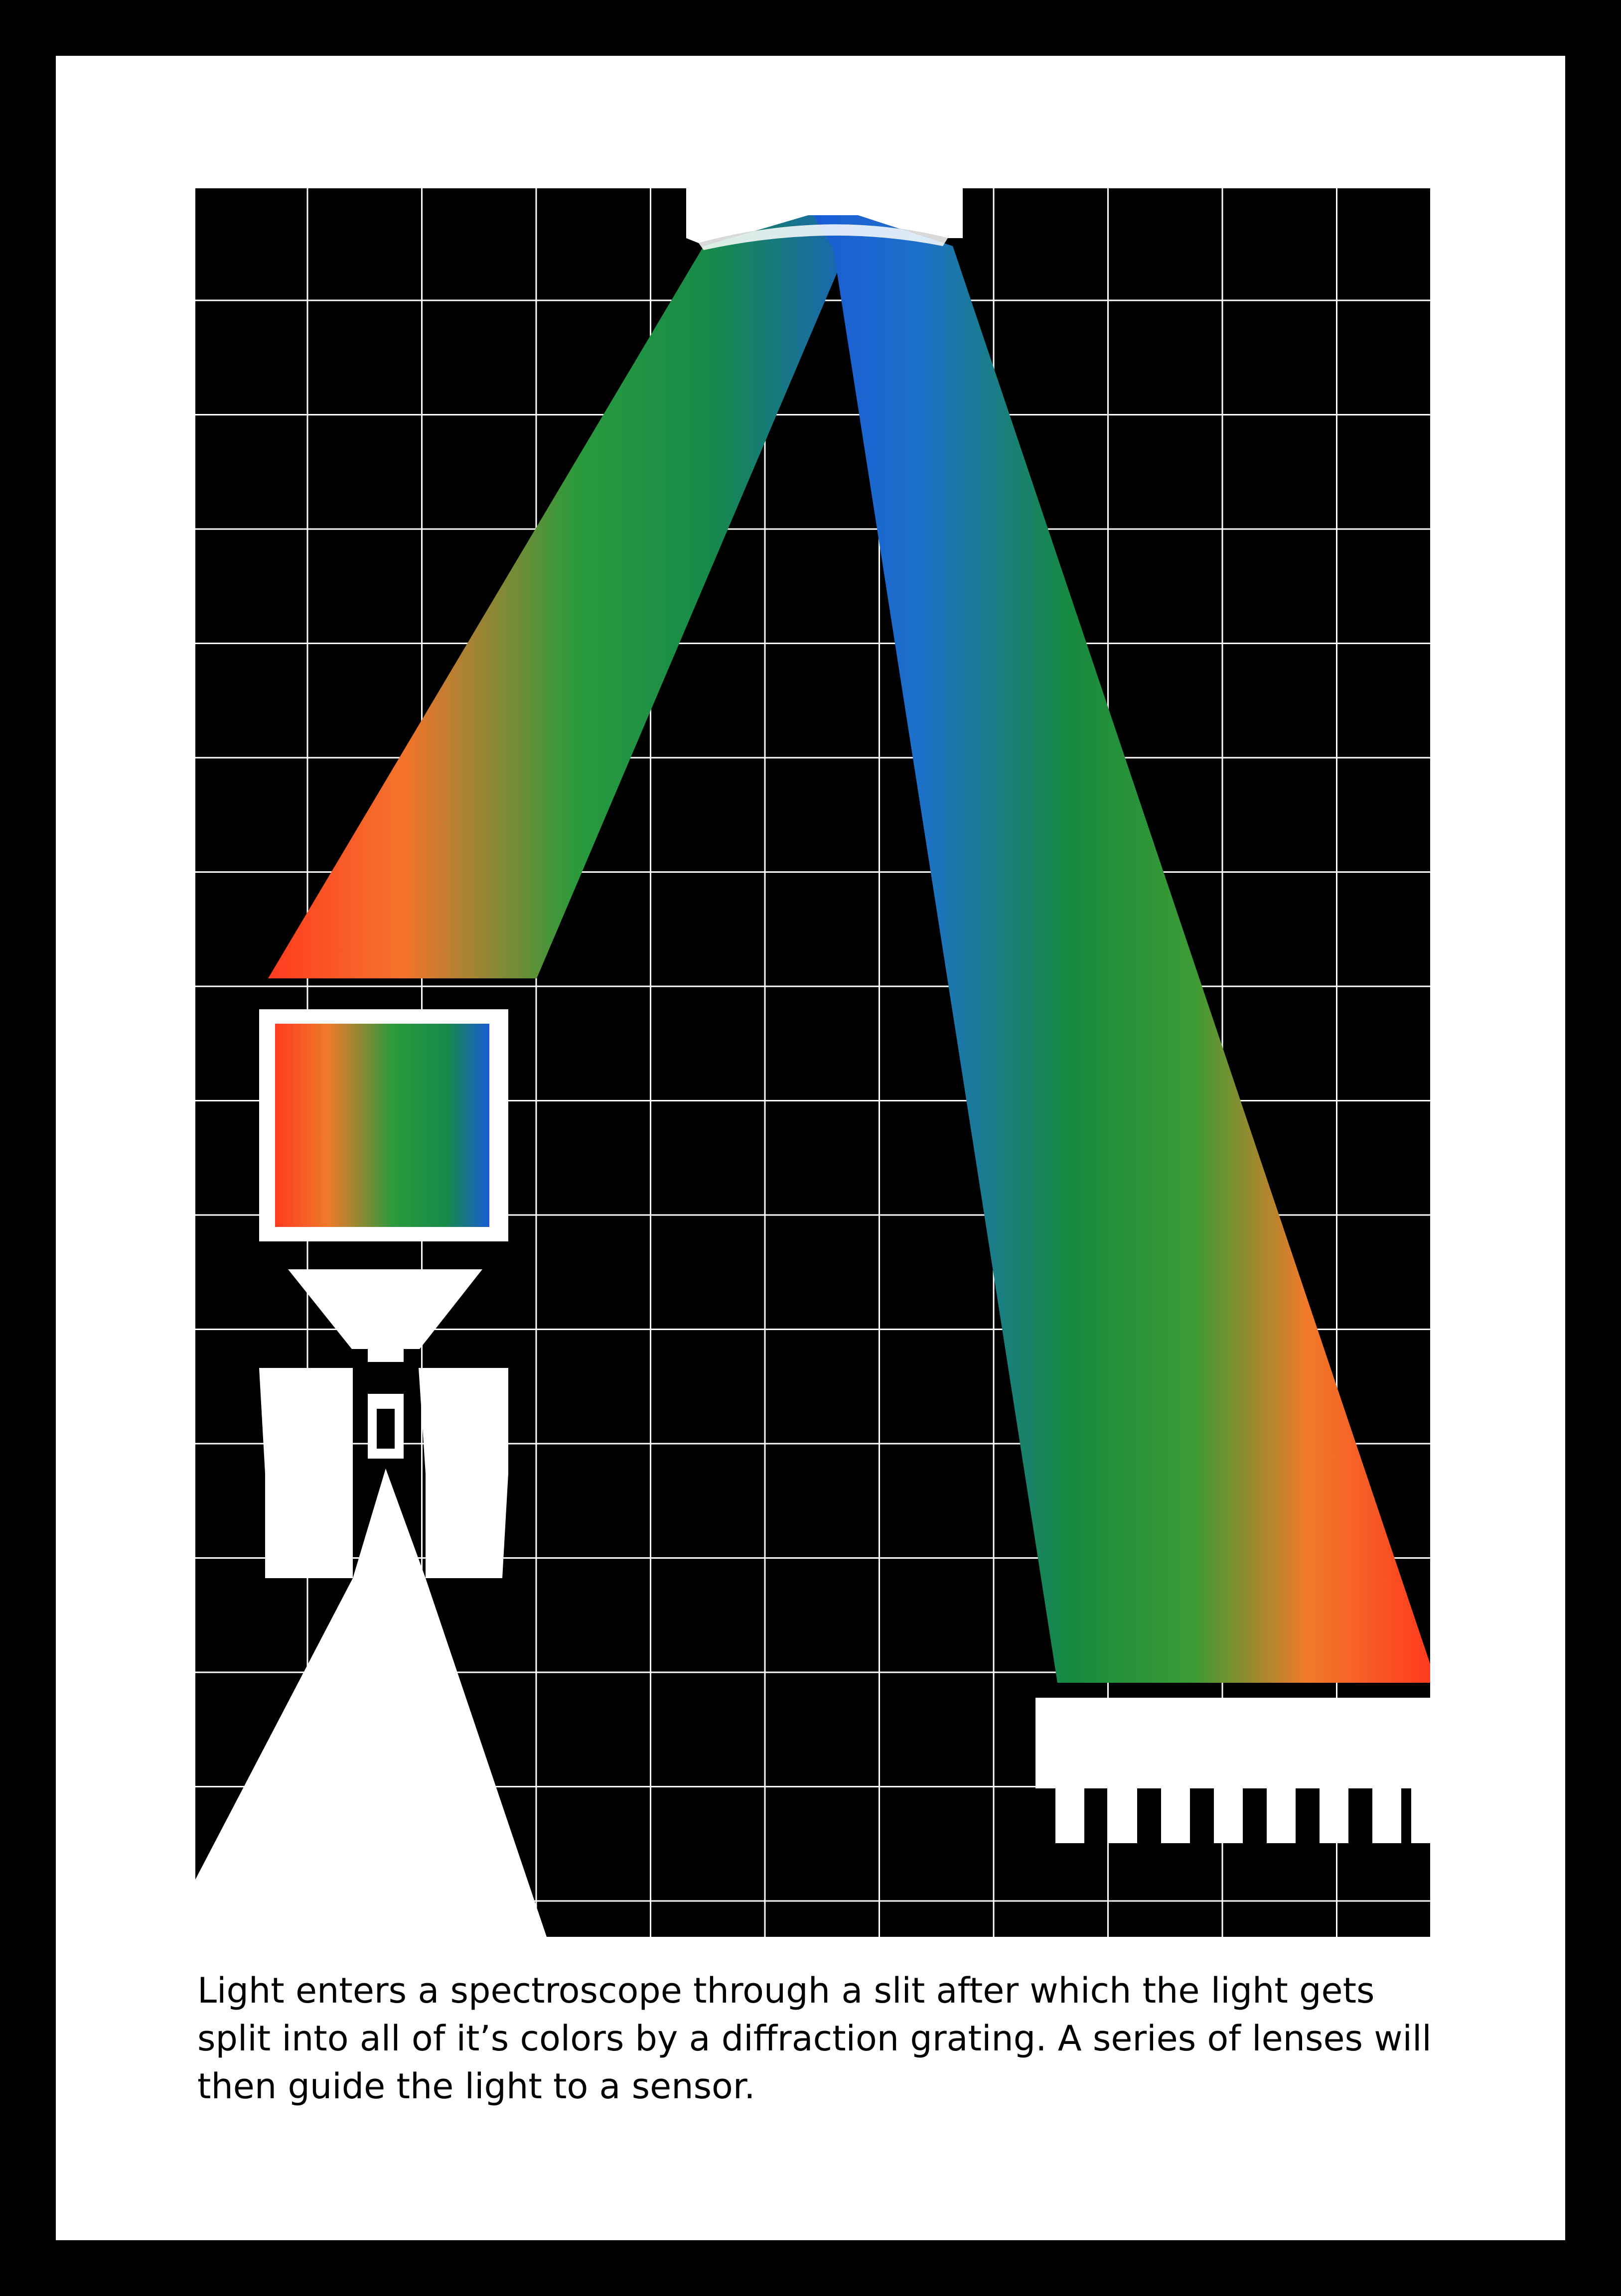 This screenshot has height=2296, width=1621. What do you see at coordinates (823, 237) in the screenshot?
I see `slit-aperture` at bounding box center [823, 237].